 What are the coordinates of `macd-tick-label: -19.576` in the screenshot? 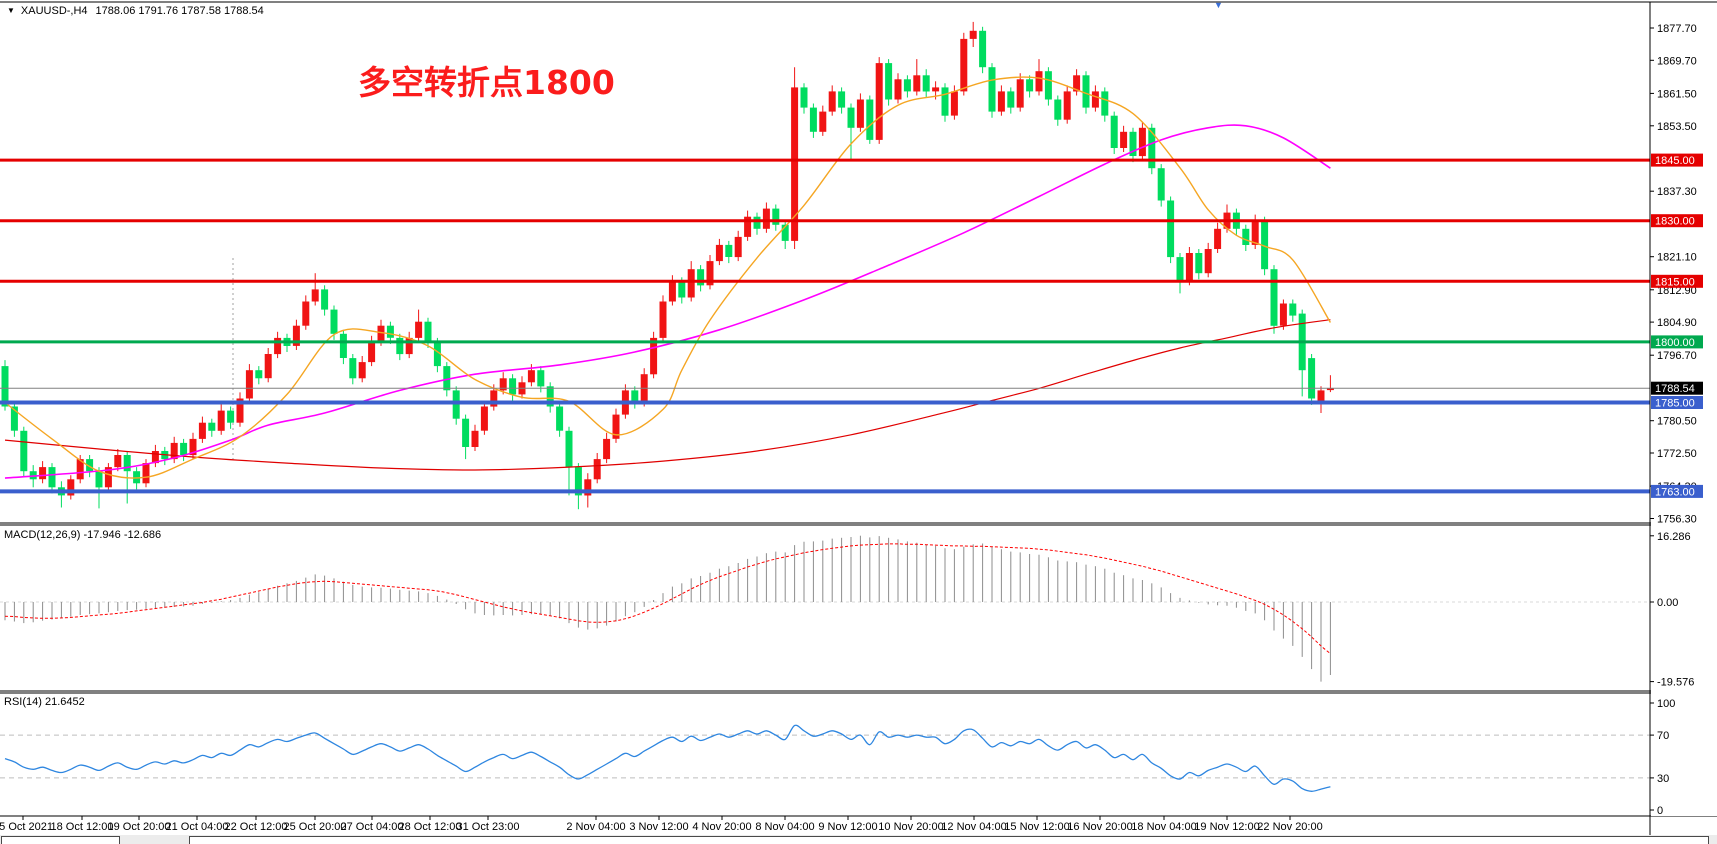 It's located at (1675, 683).